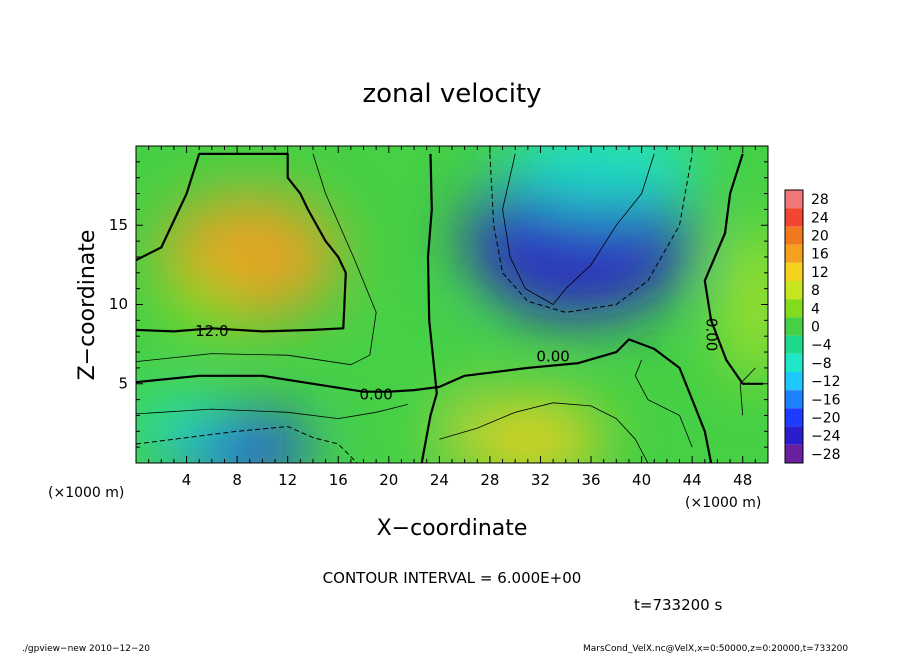  Describe the element at coordinates (590, 480) in the screenshot. I see `x-tick-label: 36` at that location.